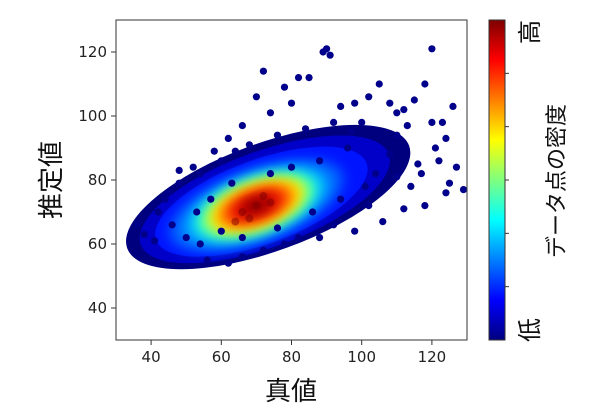 This screenshot has width=600, height=416. What do you see at coordinates (151, 357) in the screenshot?
I see `x-tick-label: 40` at bounding box center [151, 357].